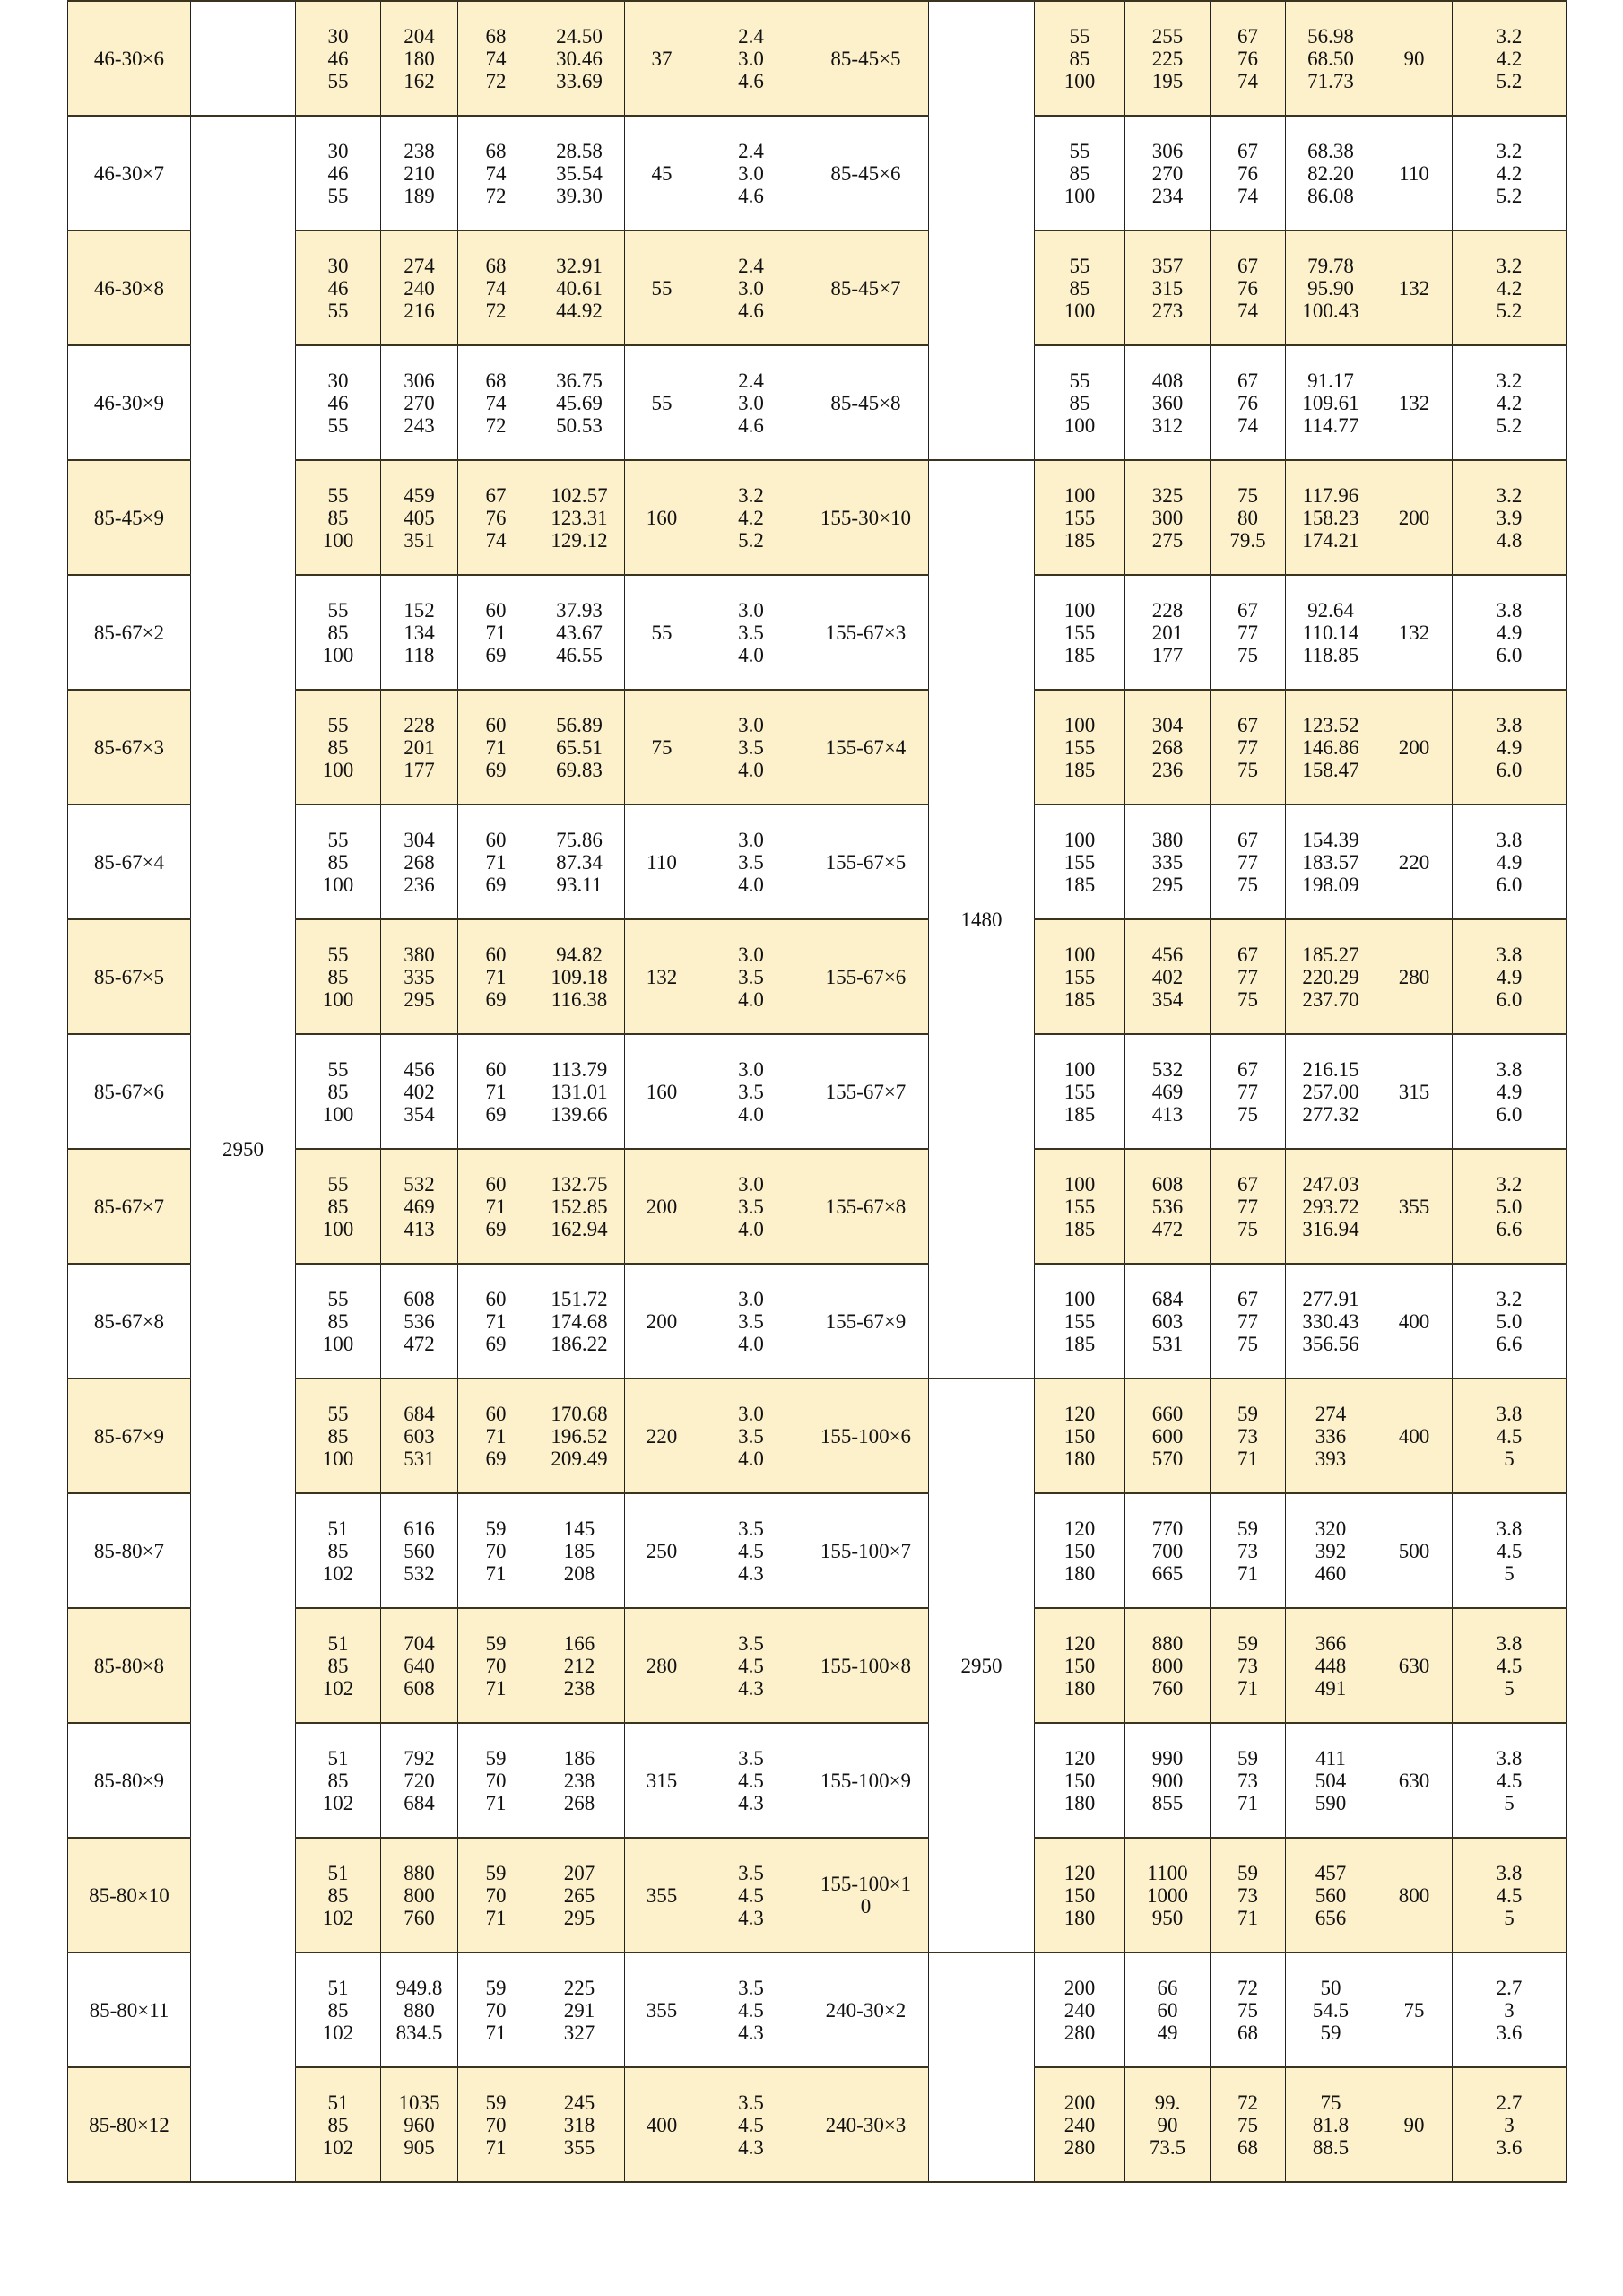  Describe the element at coordinates (1509, 2124) in the screenshot. I see `right-value-cell-m: 2.7 3 3.6` at that location.